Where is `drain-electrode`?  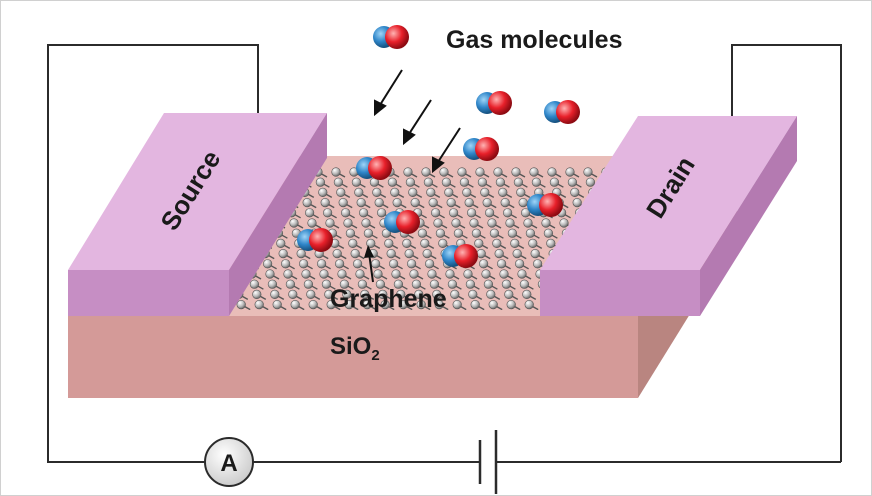 drain-electrode is located at coordinates (668, 216).